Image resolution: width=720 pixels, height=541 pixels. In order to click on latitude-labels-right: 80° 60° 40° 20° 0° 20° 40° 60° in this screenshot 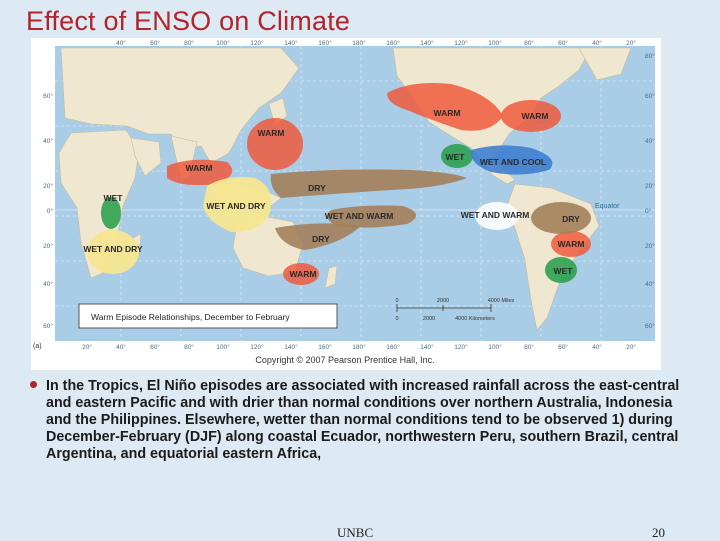, I will do `click(650, 191)`.